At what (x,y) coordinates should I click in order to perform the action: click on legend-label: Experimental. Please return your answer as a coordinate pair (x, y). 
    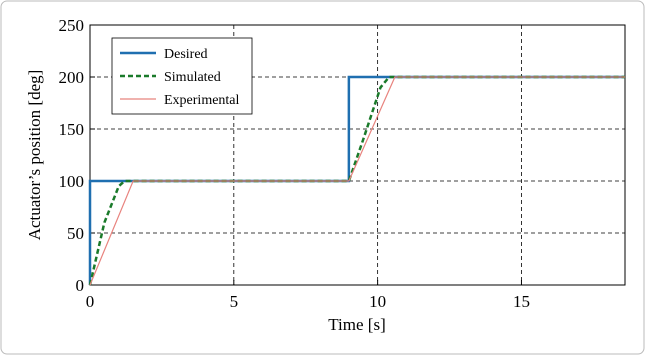
    Looking at the image, I should click on (202, 100).